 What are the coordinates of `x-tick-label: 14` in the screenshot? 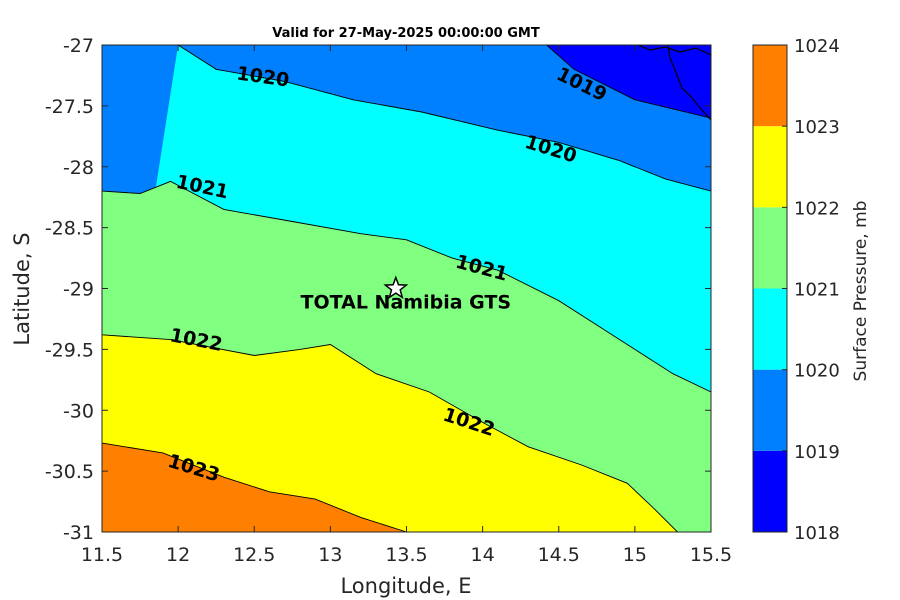 It's located at (483, 555).